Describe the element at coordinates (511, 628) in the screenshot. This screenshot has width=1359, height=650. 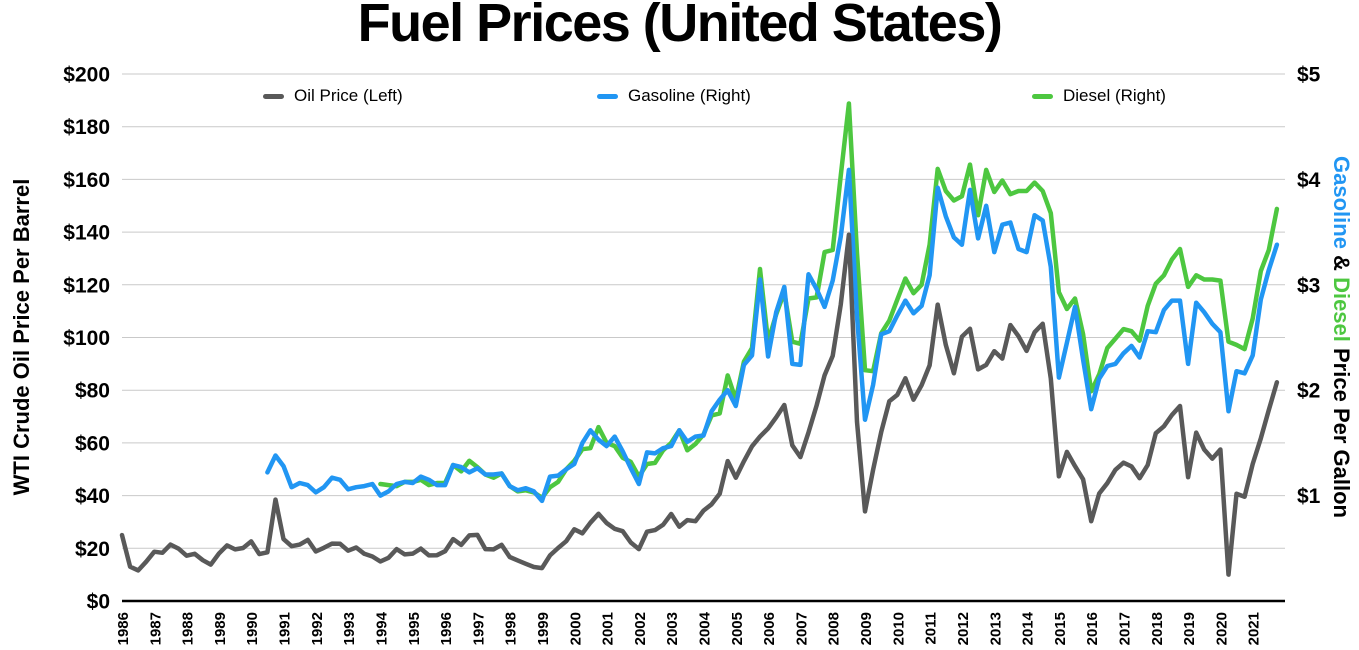
I see `x-axis-tick: 1998` at that location.